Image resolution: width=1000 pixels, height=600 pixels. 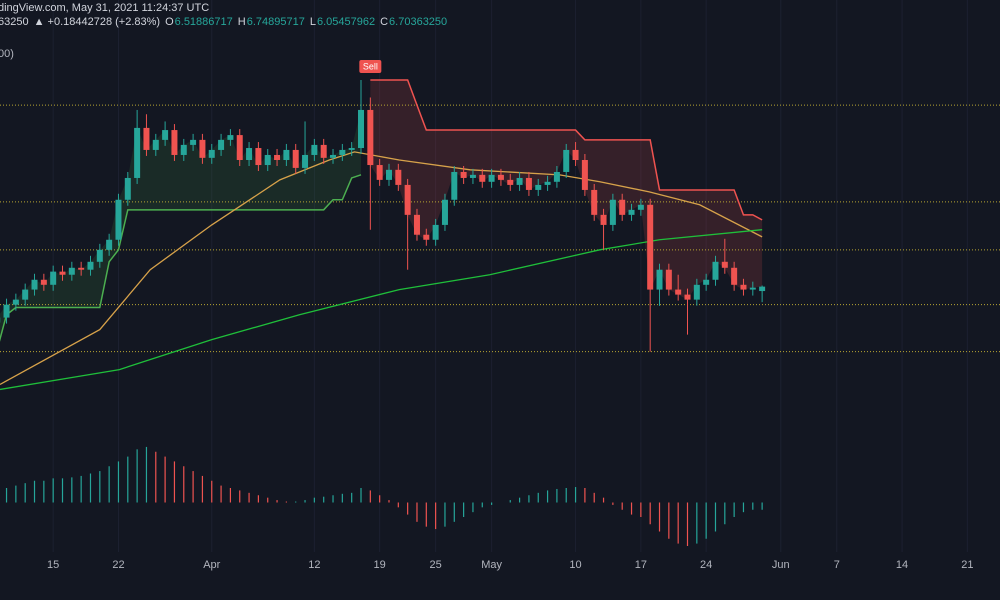 What do you see at coordinates (380, 565) in the screenshot?
I see `x-tick-label: 19` at bounding box center [380, 565].